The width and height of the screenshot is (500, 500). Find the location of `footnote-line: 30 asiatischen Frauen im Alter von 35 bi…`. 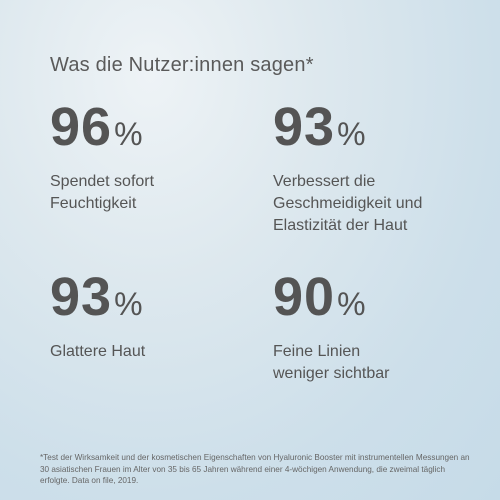

footnote-line: 30 asiatischen Frauen im Alter von 35 bi… is located at coordinates (243, 469).